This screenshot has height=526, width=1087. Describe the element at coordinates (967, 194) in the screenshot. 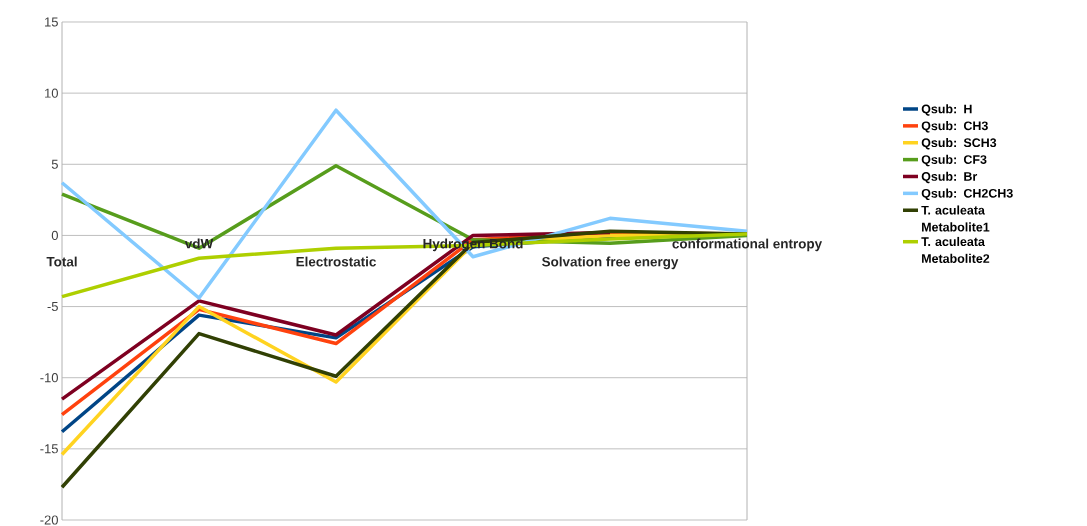

I see `legend-label: Qsub: CH2CH3` at that location.